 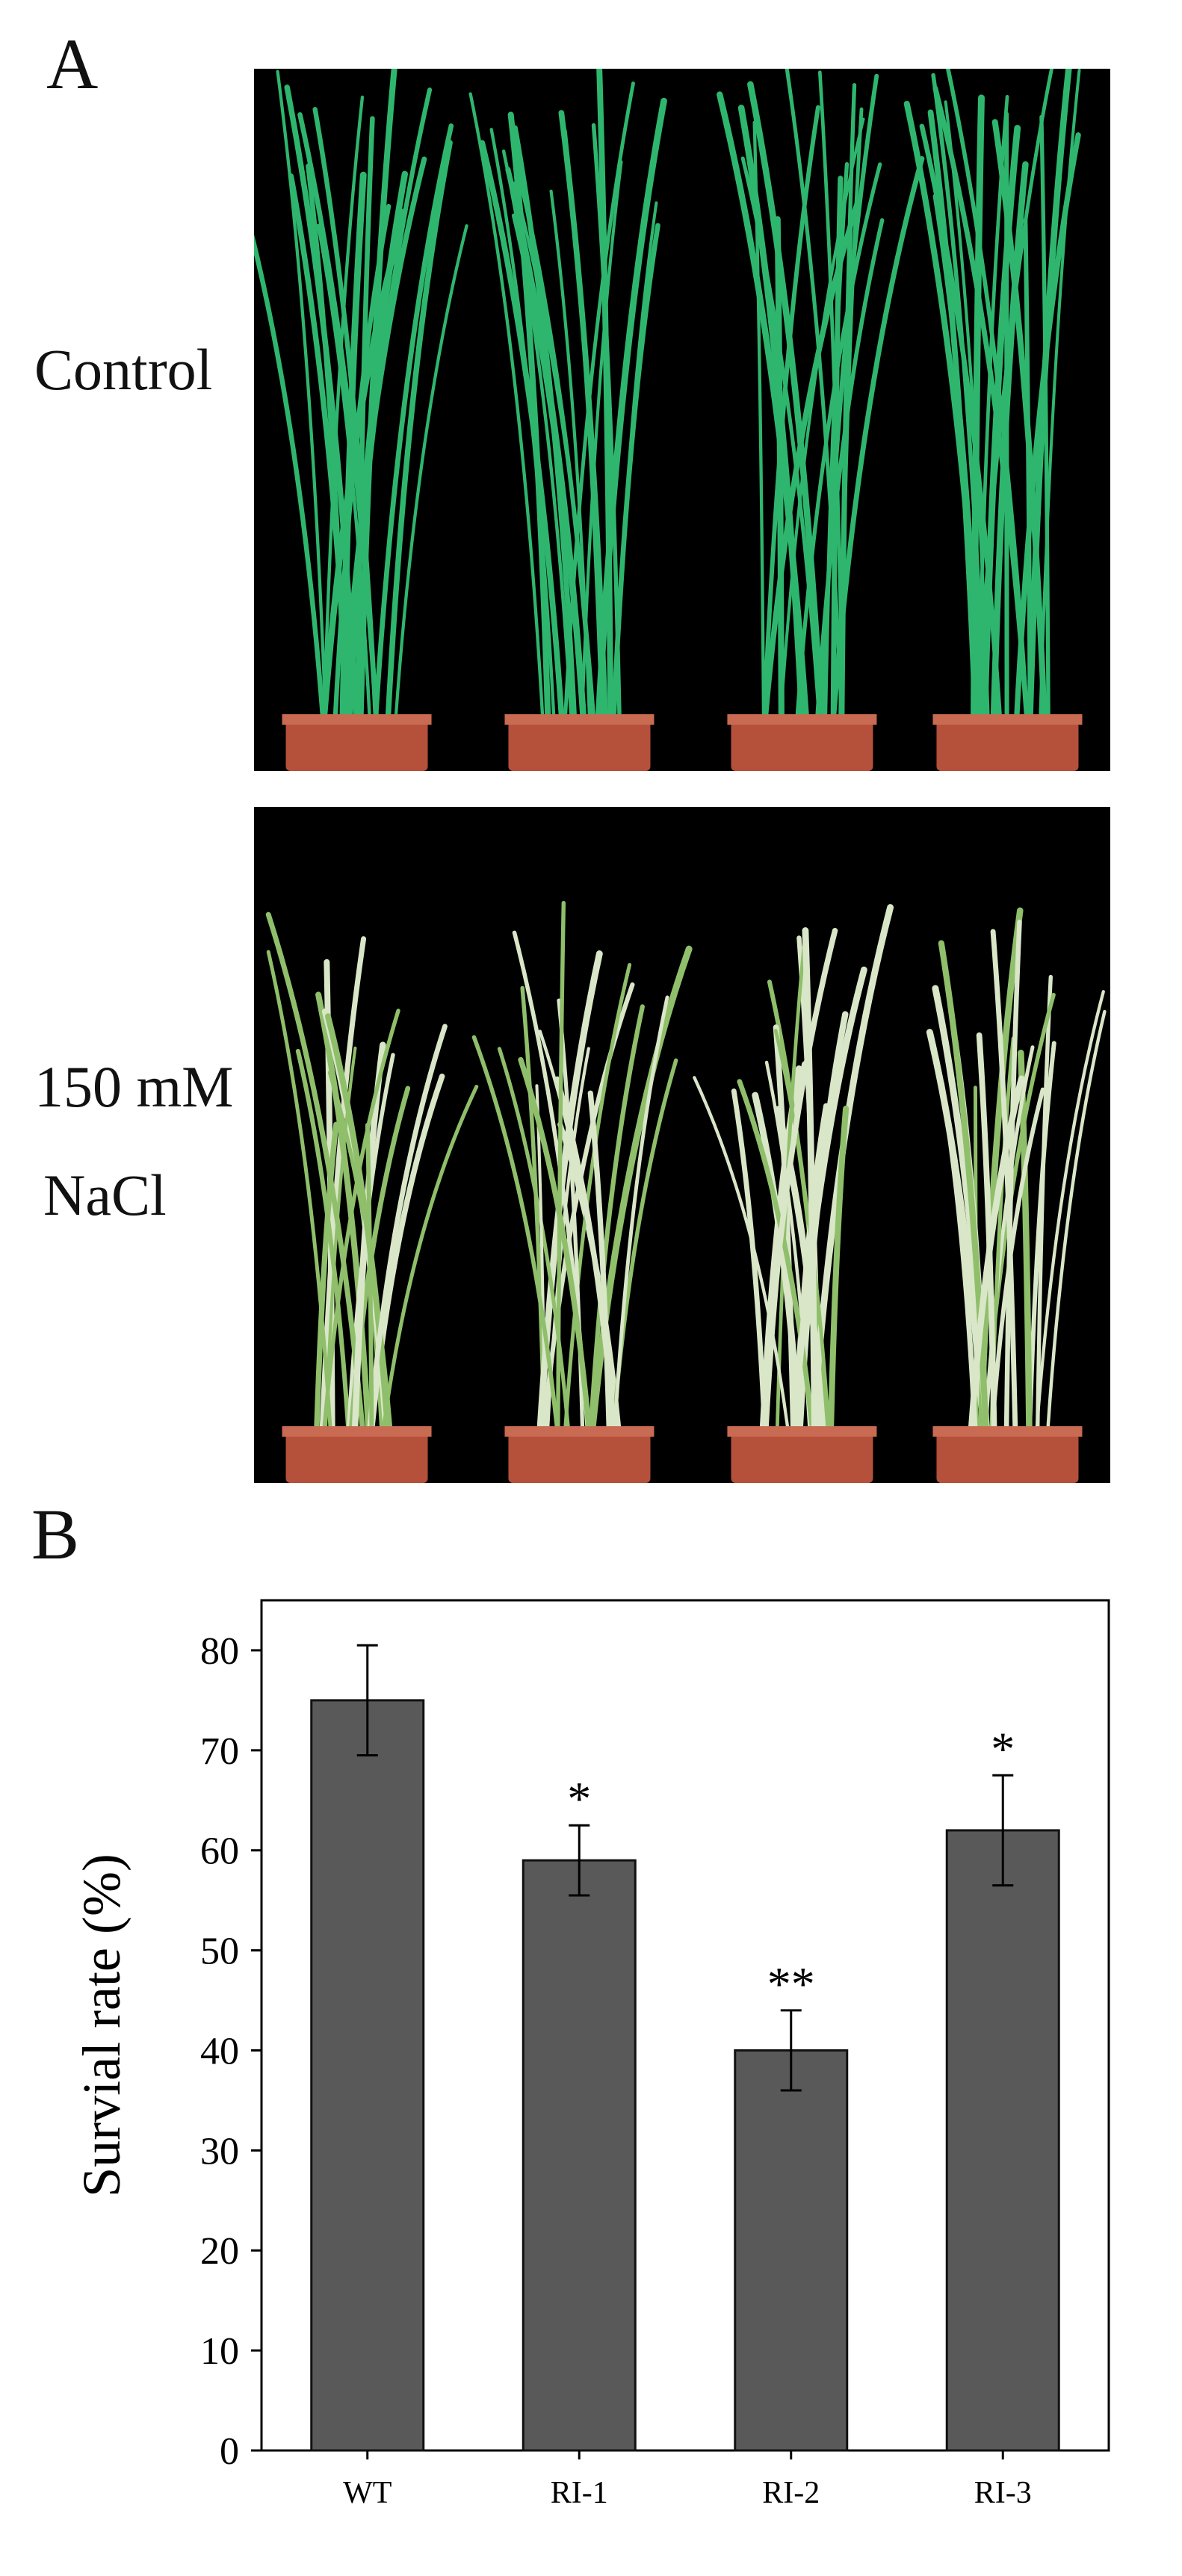 I want to click on y-tick-label: 20, so click(x=219, y=2251).